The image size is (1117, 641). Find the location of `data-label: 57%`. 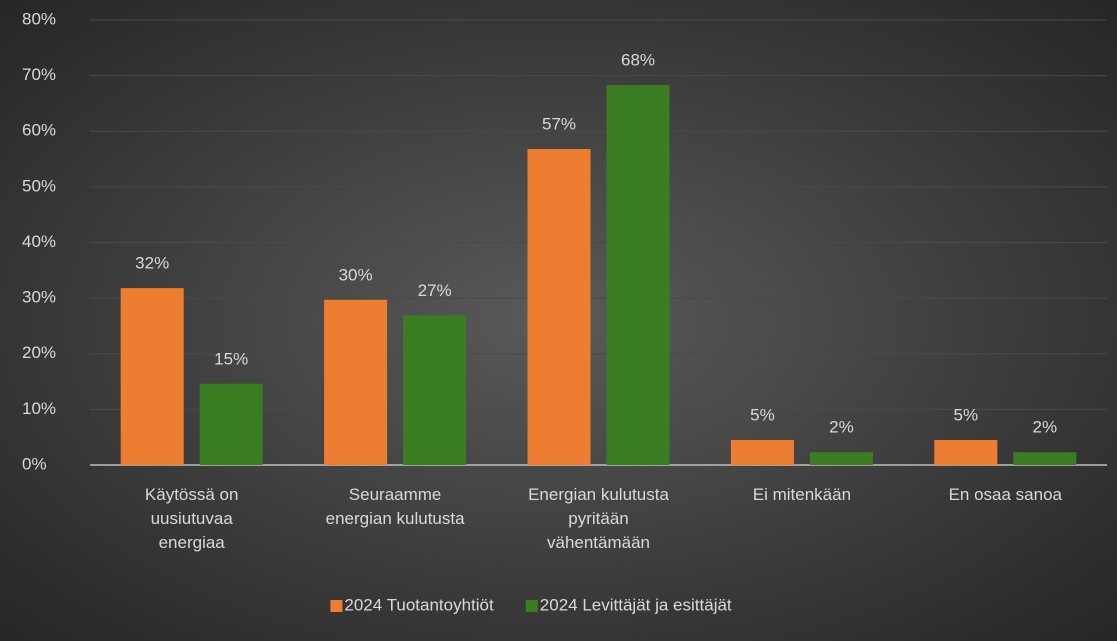

data-label: 57% is located at coordinates (559, 124).